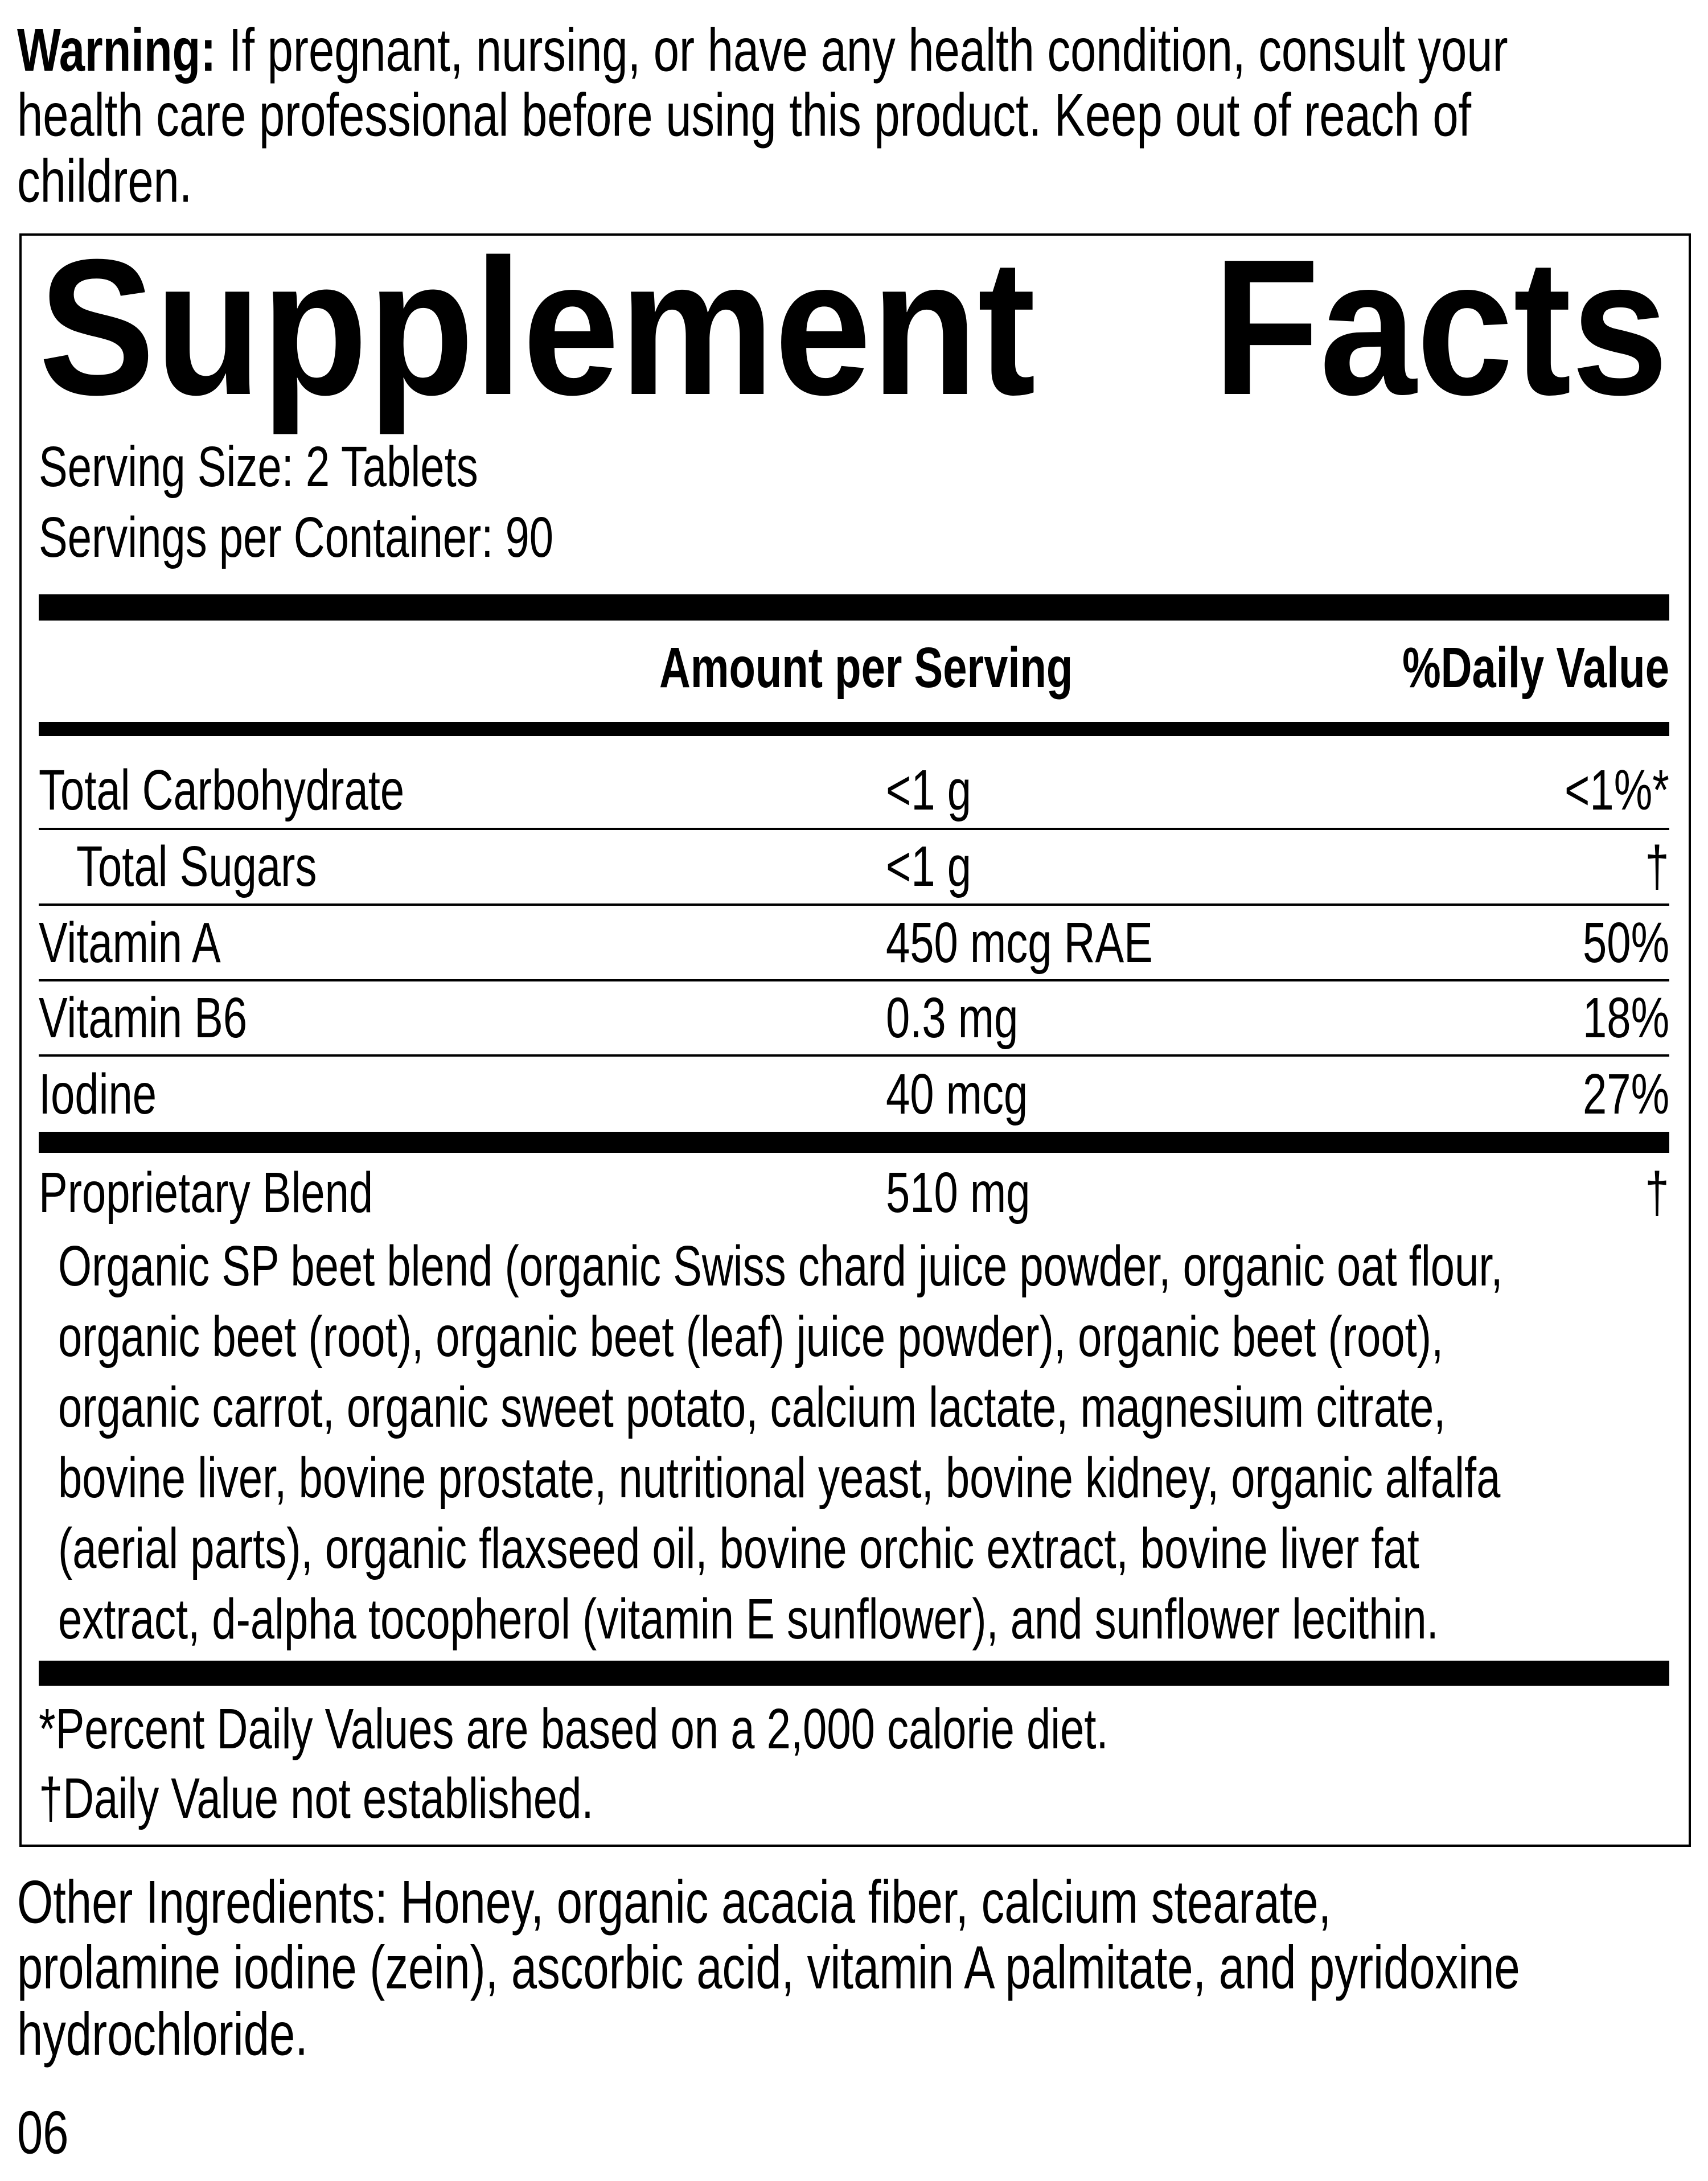 The height and width of the screenshot is (2181, 1708). Describe the element at coordinates (537, 327) in the screenshot. I see `facts-title-supplement: Supplement` at that location.